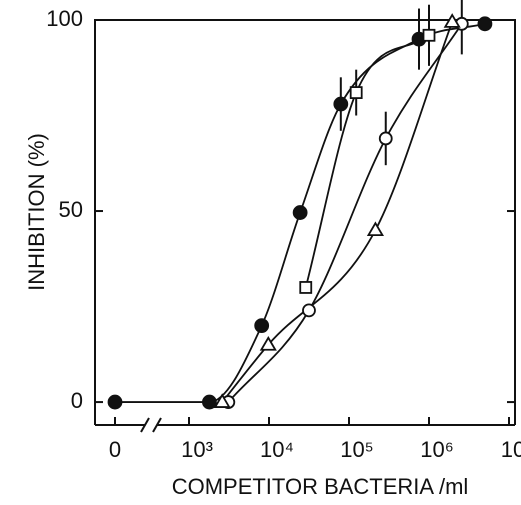  Describe the element at coordinates (367, 161) in the screenshot. I see `fit-curve` at that location.